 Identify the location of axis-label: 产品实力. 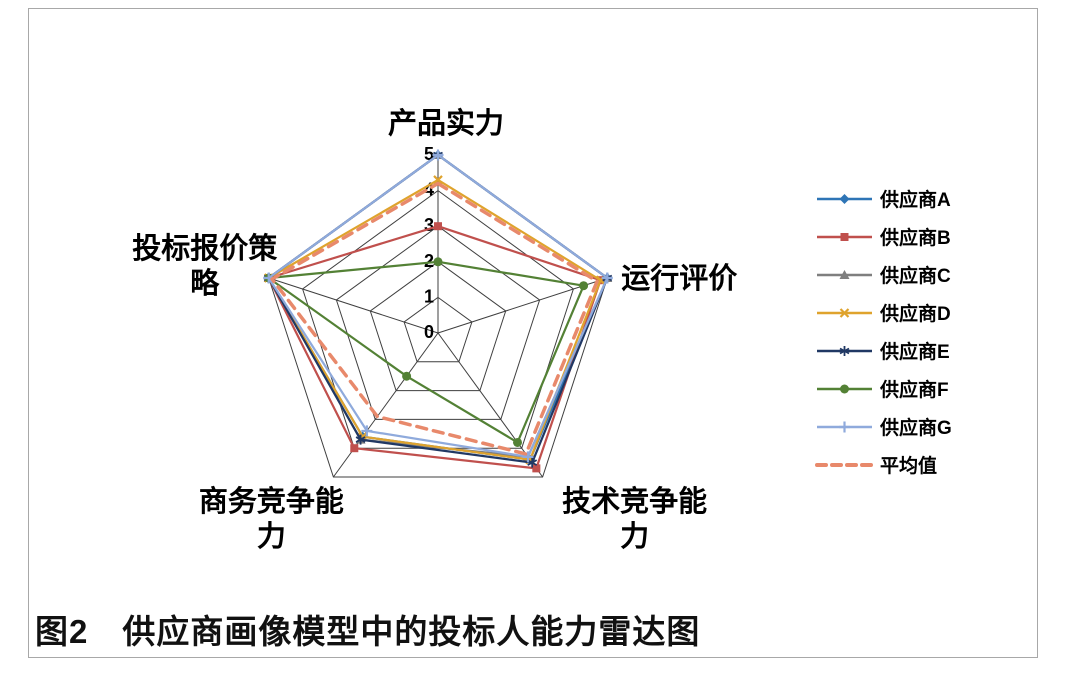
(446, 123).